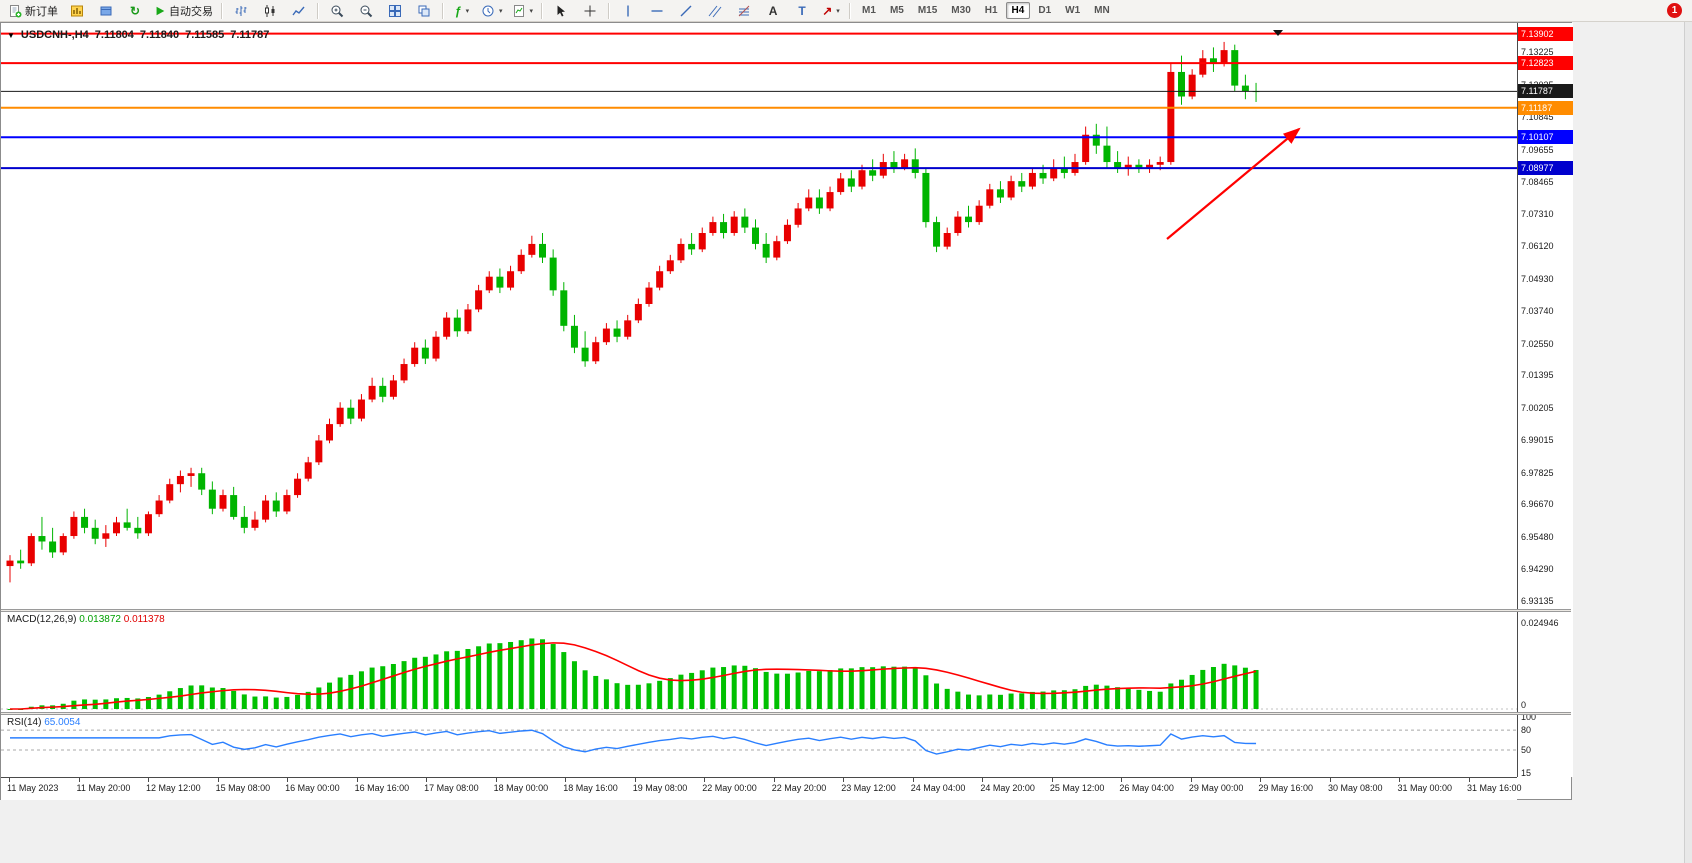 This screenshot has width=1692, height=863. I want to click on timeframe-h1-button: H1, so click(991, 10).